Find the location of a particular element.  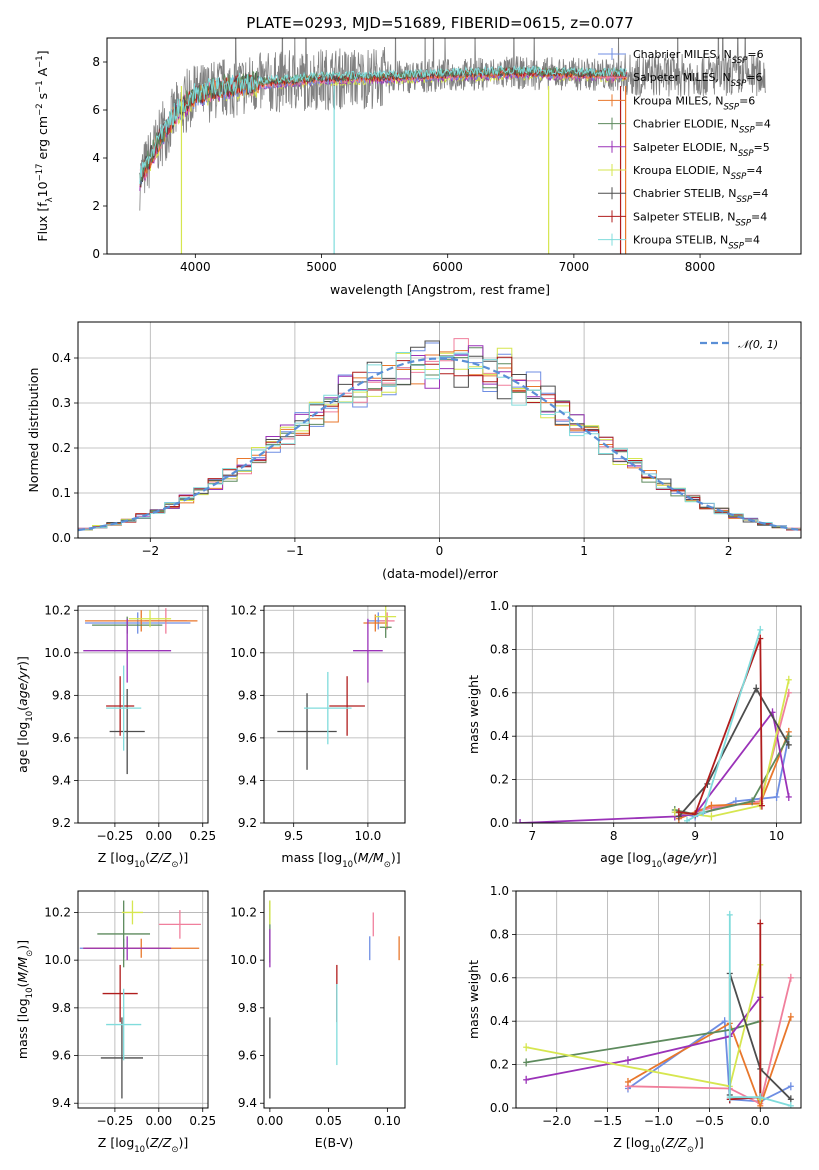

y-tick-label: 0.2 is located at coordinates (499, 1065).